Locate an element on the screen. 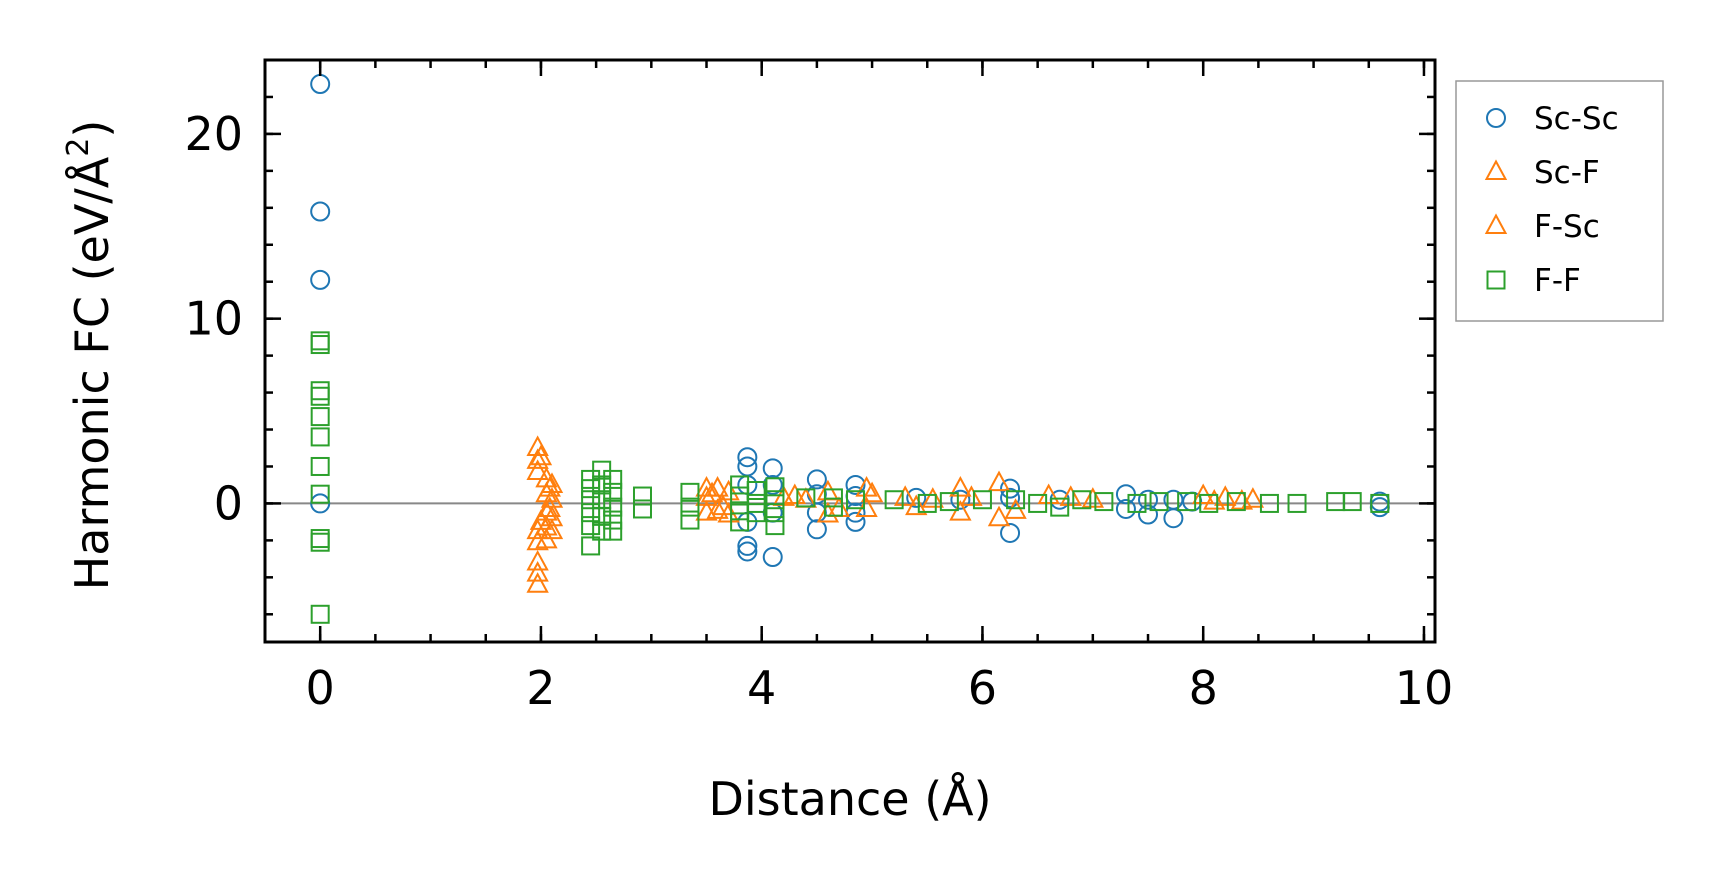 This screenshot has height=883, width=1711. x-tick-label: 2 is located at coordinates (540, 688).